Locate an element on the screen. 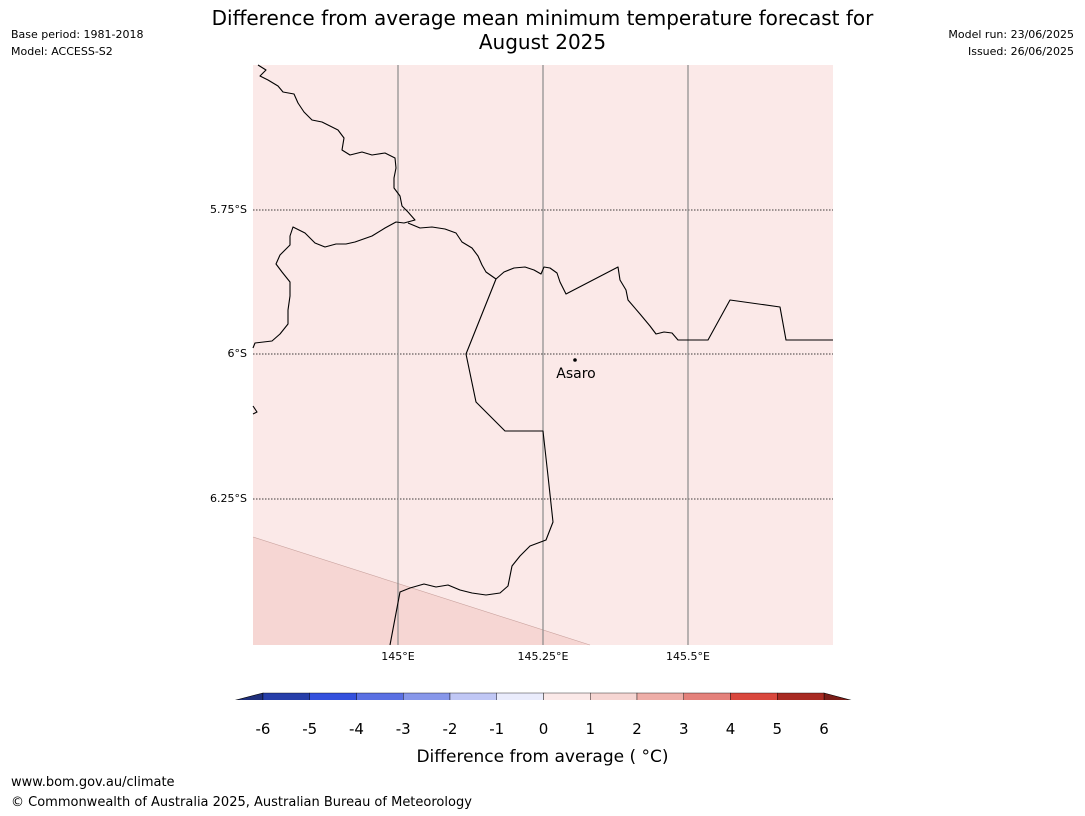  colorbar-tick-label: -4 is located at coordinates (356, 729).